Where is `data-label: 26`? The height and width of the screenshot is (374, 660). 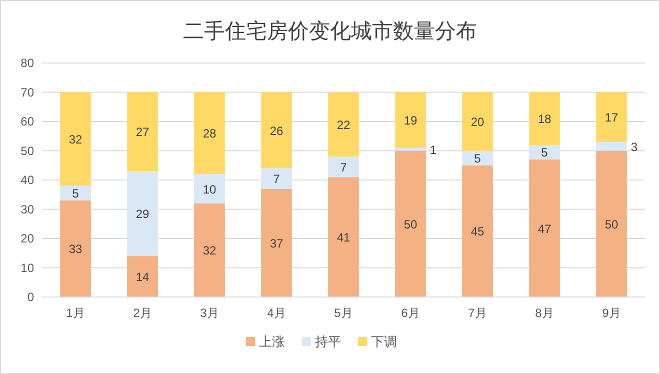
data-label: 26 is located at coordinates (277, 131).